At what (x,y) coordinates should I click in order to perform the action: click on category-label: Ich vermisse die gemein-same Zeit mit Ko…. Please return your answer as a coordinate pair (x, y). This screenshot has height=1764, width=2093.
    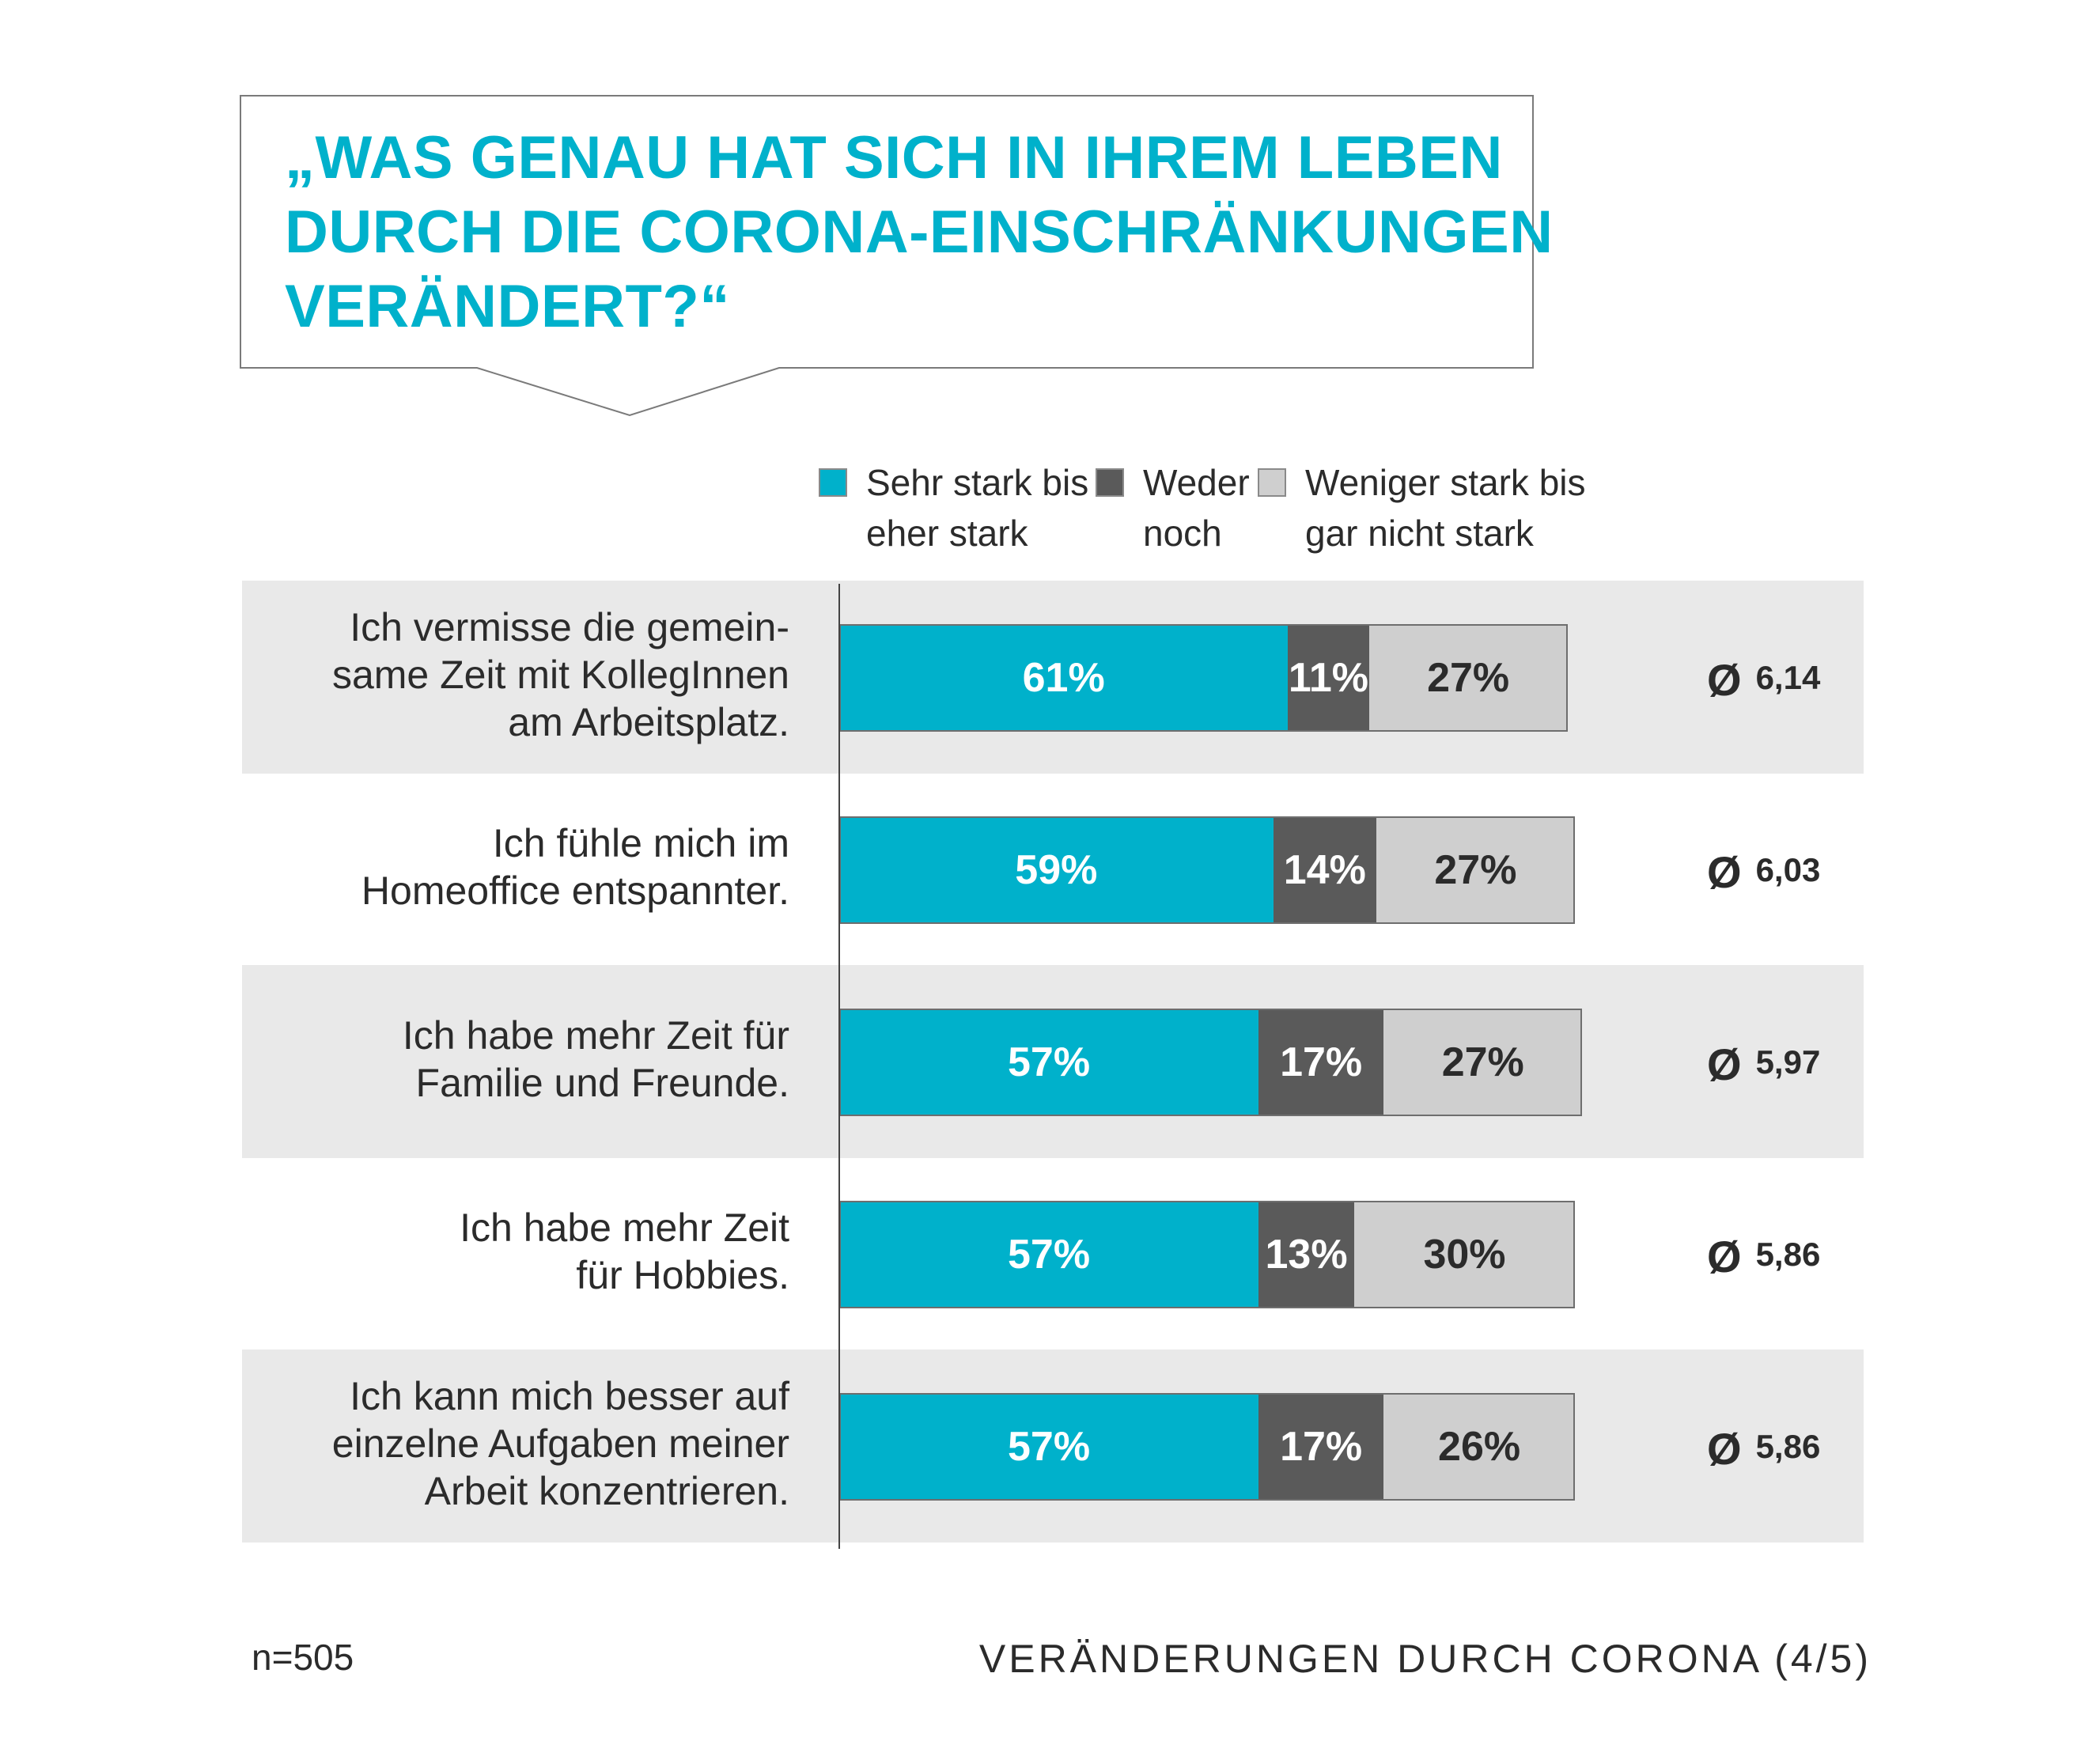
    Looking at the image, I should click on (561, 675).